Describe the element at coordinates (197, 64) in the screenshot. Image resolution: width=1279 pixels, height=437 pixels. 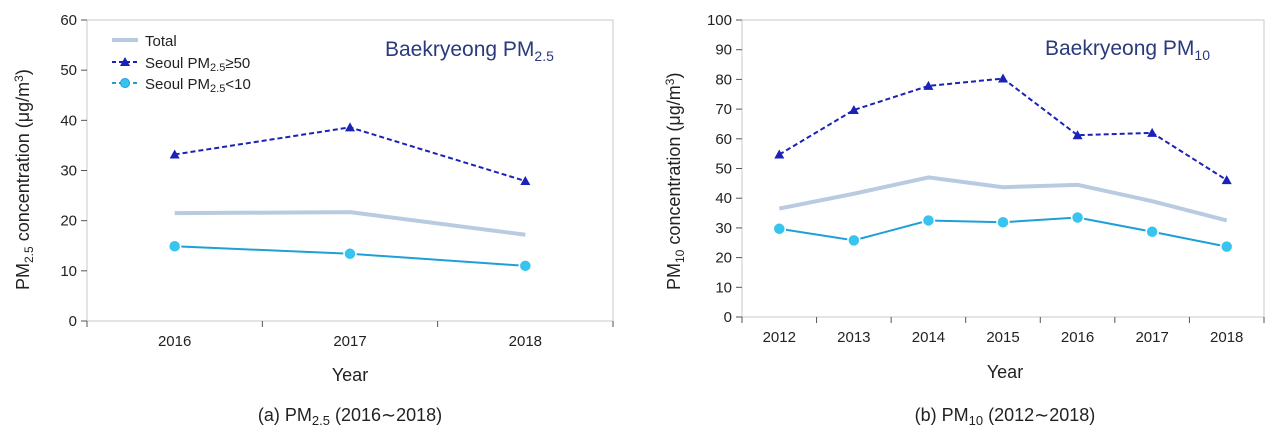
I see `legend-high-label: Seoul PM2.5≥50` at that location.